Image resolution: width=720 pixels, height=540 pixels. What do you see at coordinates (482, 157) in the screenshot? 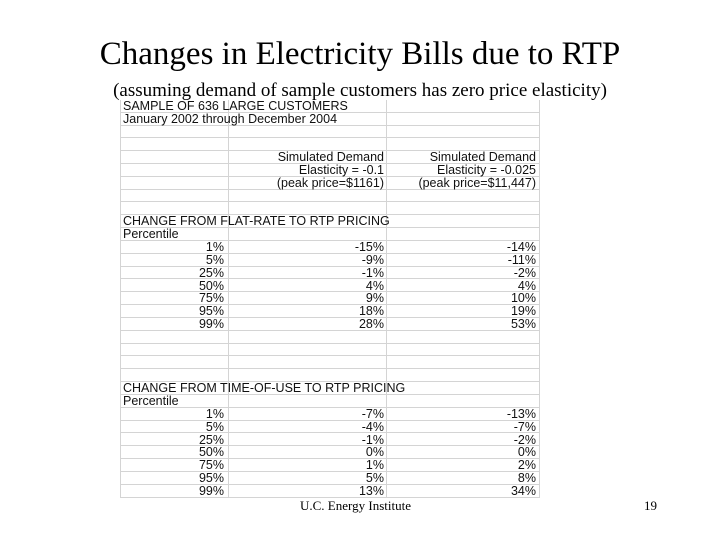
I see `elasticity-0025-value: Simulated Demand` at bounding box center [482, 157].